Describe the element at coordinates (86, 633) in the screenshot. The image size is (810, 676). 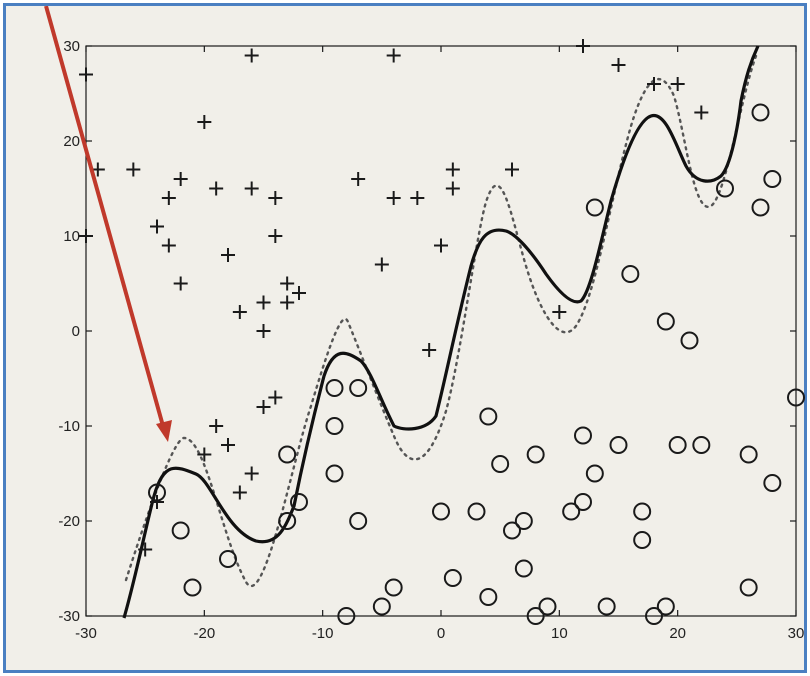
I see `x-tick-label: -30` at that location.